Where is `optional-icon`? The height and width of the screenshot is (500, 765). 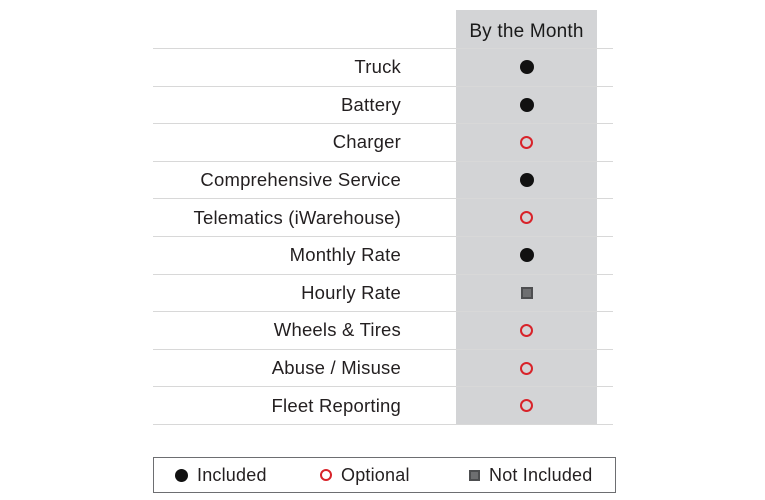 optional-icon is located at coordinates (326, 475).